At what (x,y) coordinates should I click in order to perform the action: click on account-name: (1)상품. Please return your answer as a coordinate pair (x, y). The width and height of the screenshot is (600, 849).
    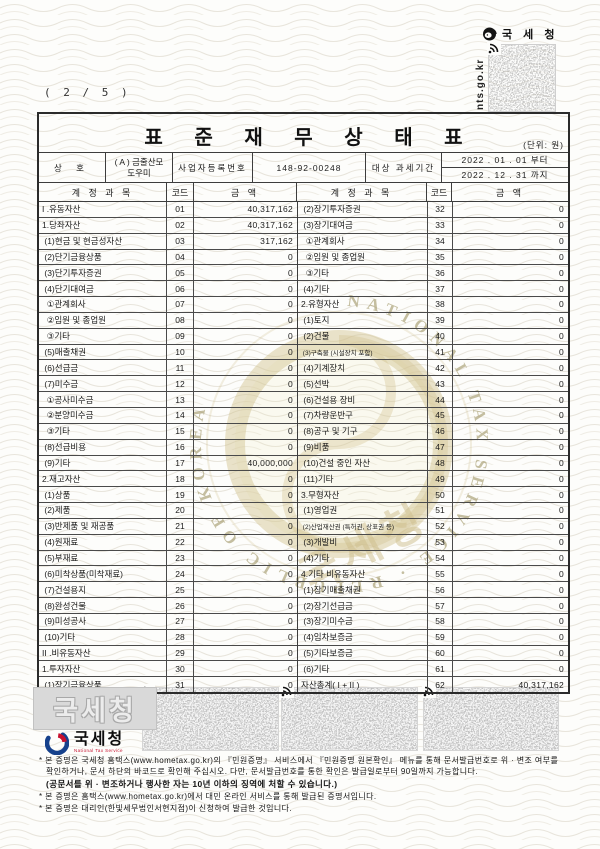
    Looking at the image, I should click on (103, 495).